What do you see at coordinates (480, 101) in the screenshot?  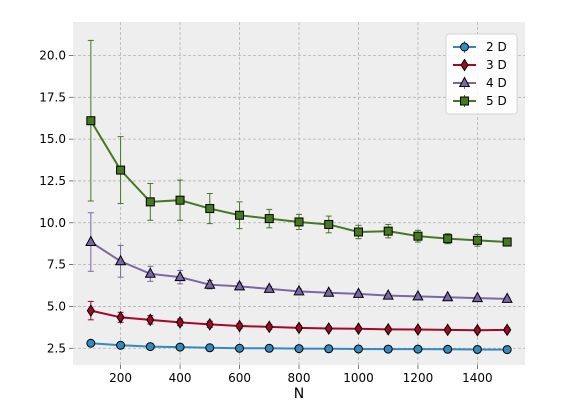 I see `legend-item-5d: 5 D` at bounding box center [480, 101].